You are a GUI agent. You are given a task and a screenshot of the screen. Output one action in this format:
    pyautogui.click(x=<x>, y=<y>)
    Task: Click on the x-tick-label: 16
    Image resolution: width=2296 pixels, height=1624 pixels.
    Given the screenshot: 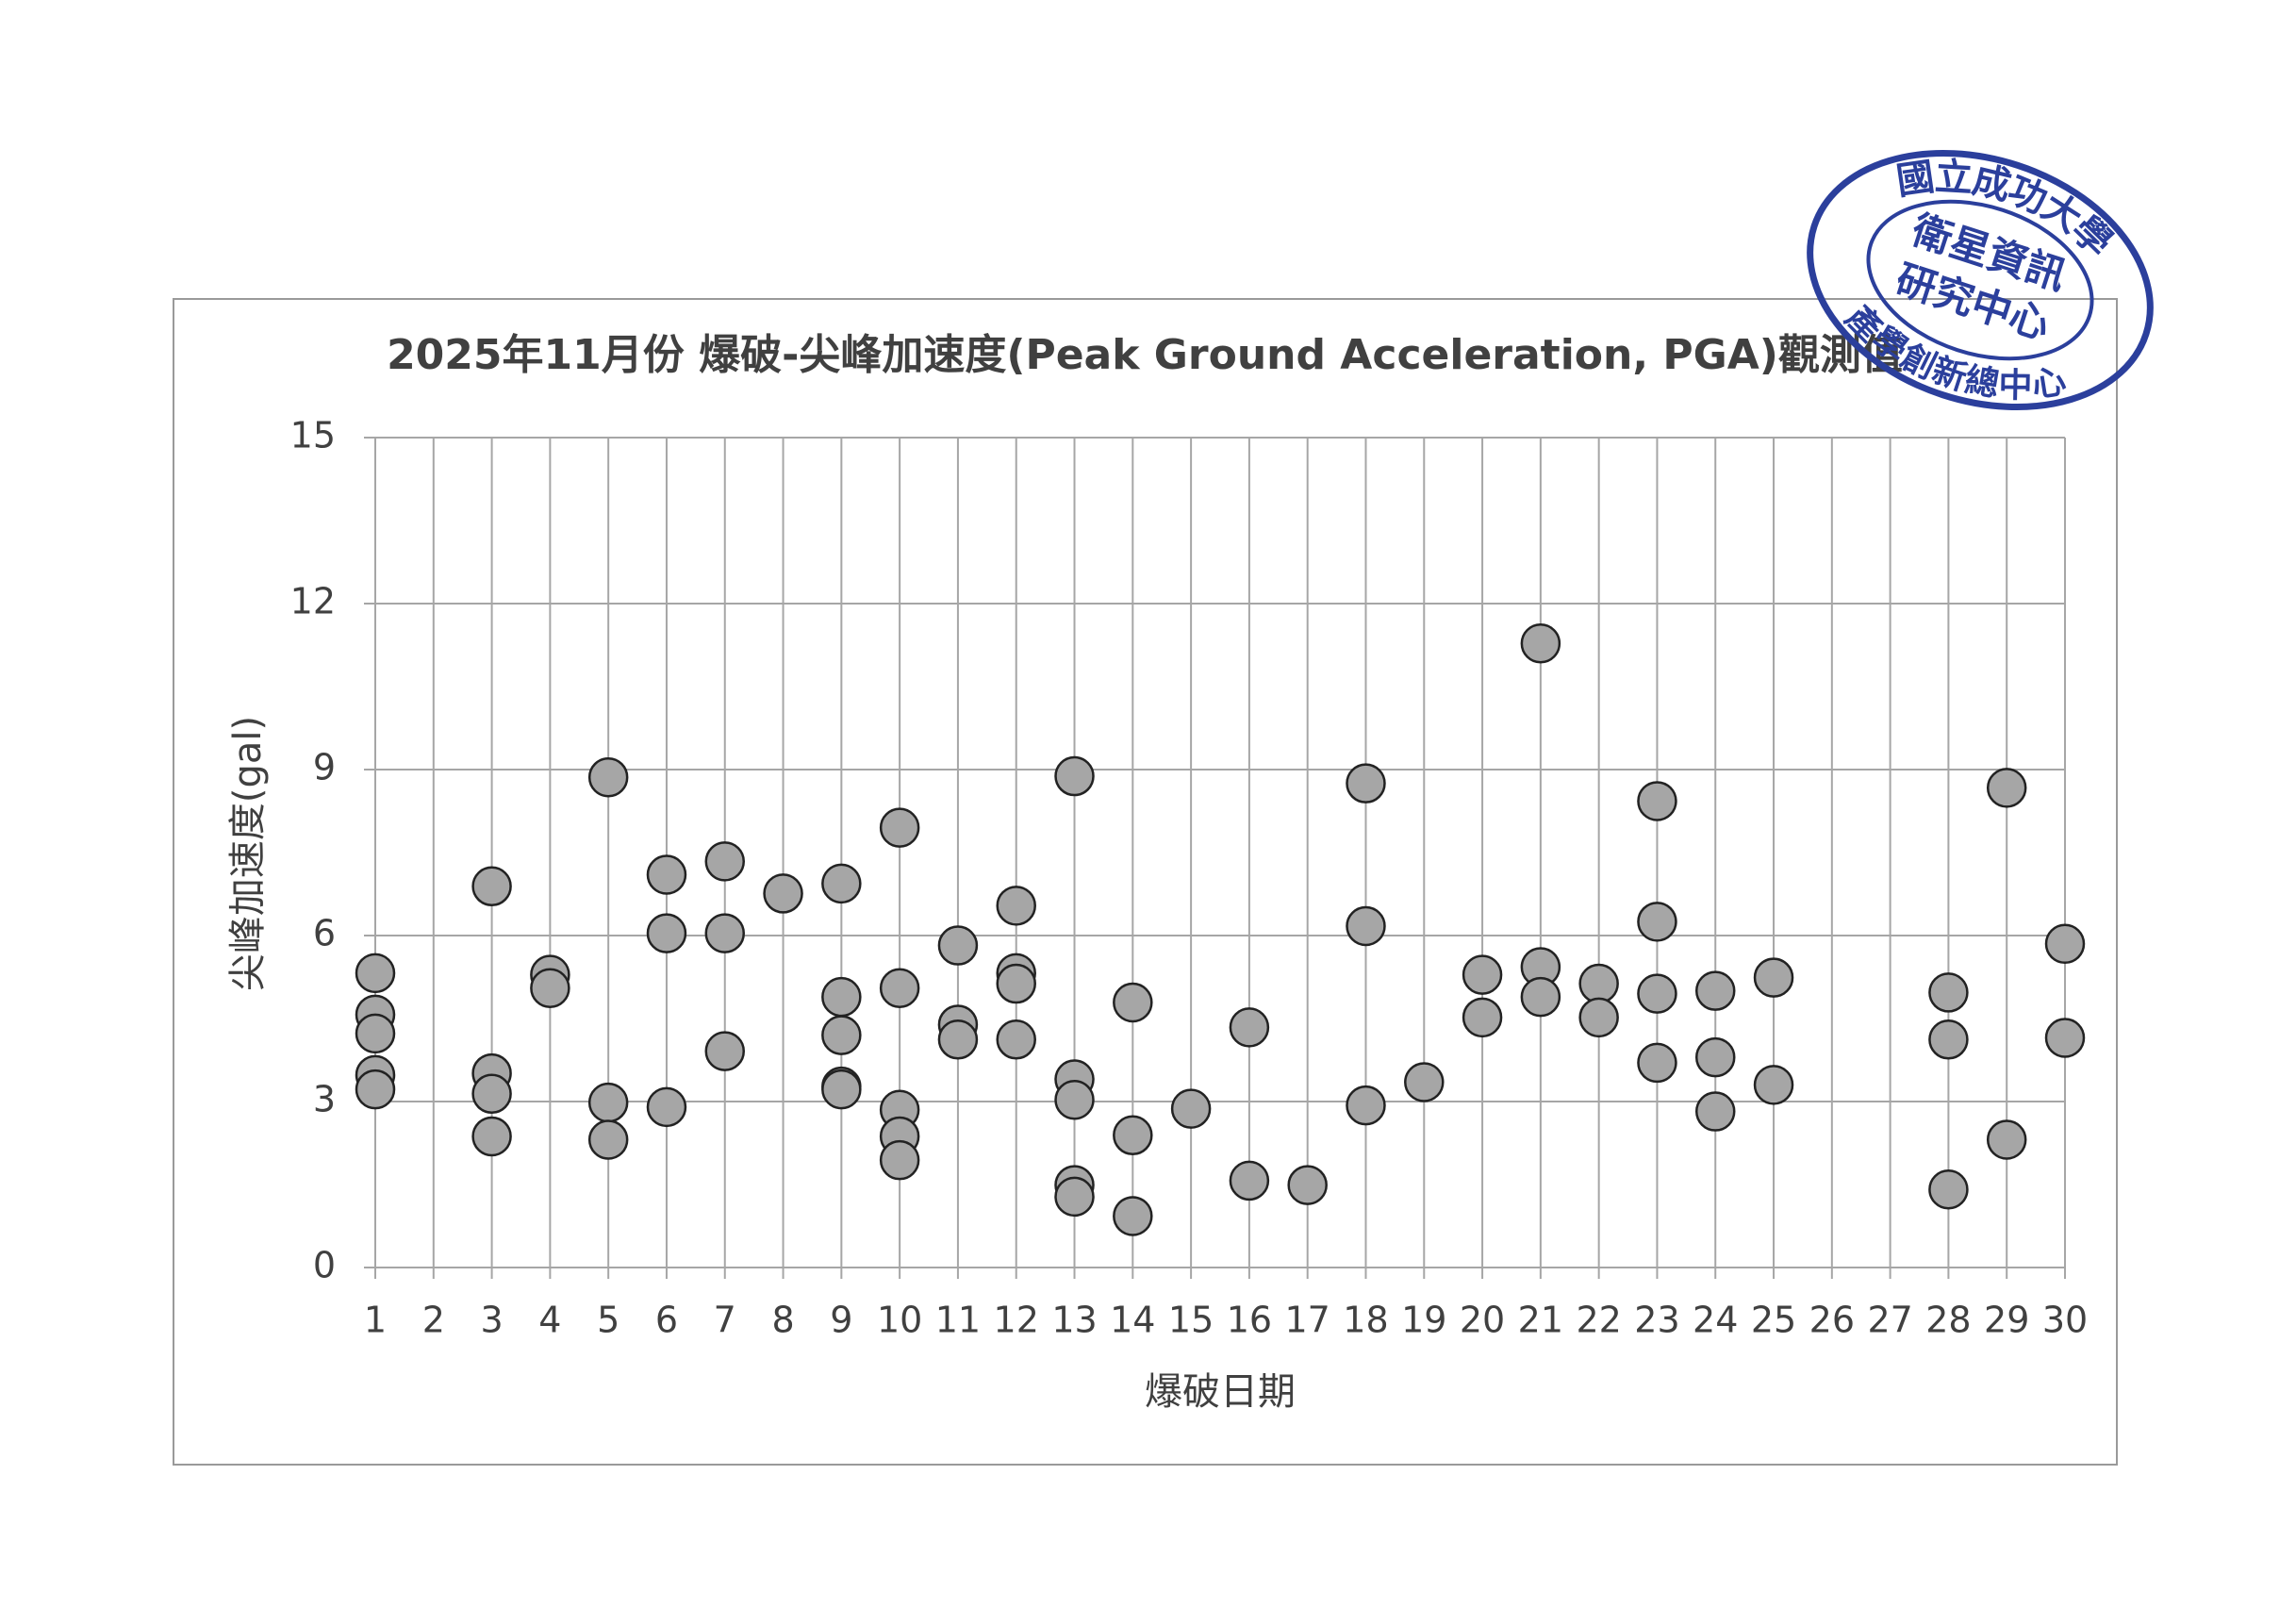 What is the action you would take?
    pyautogui.click(x=1249, y=1320)
    